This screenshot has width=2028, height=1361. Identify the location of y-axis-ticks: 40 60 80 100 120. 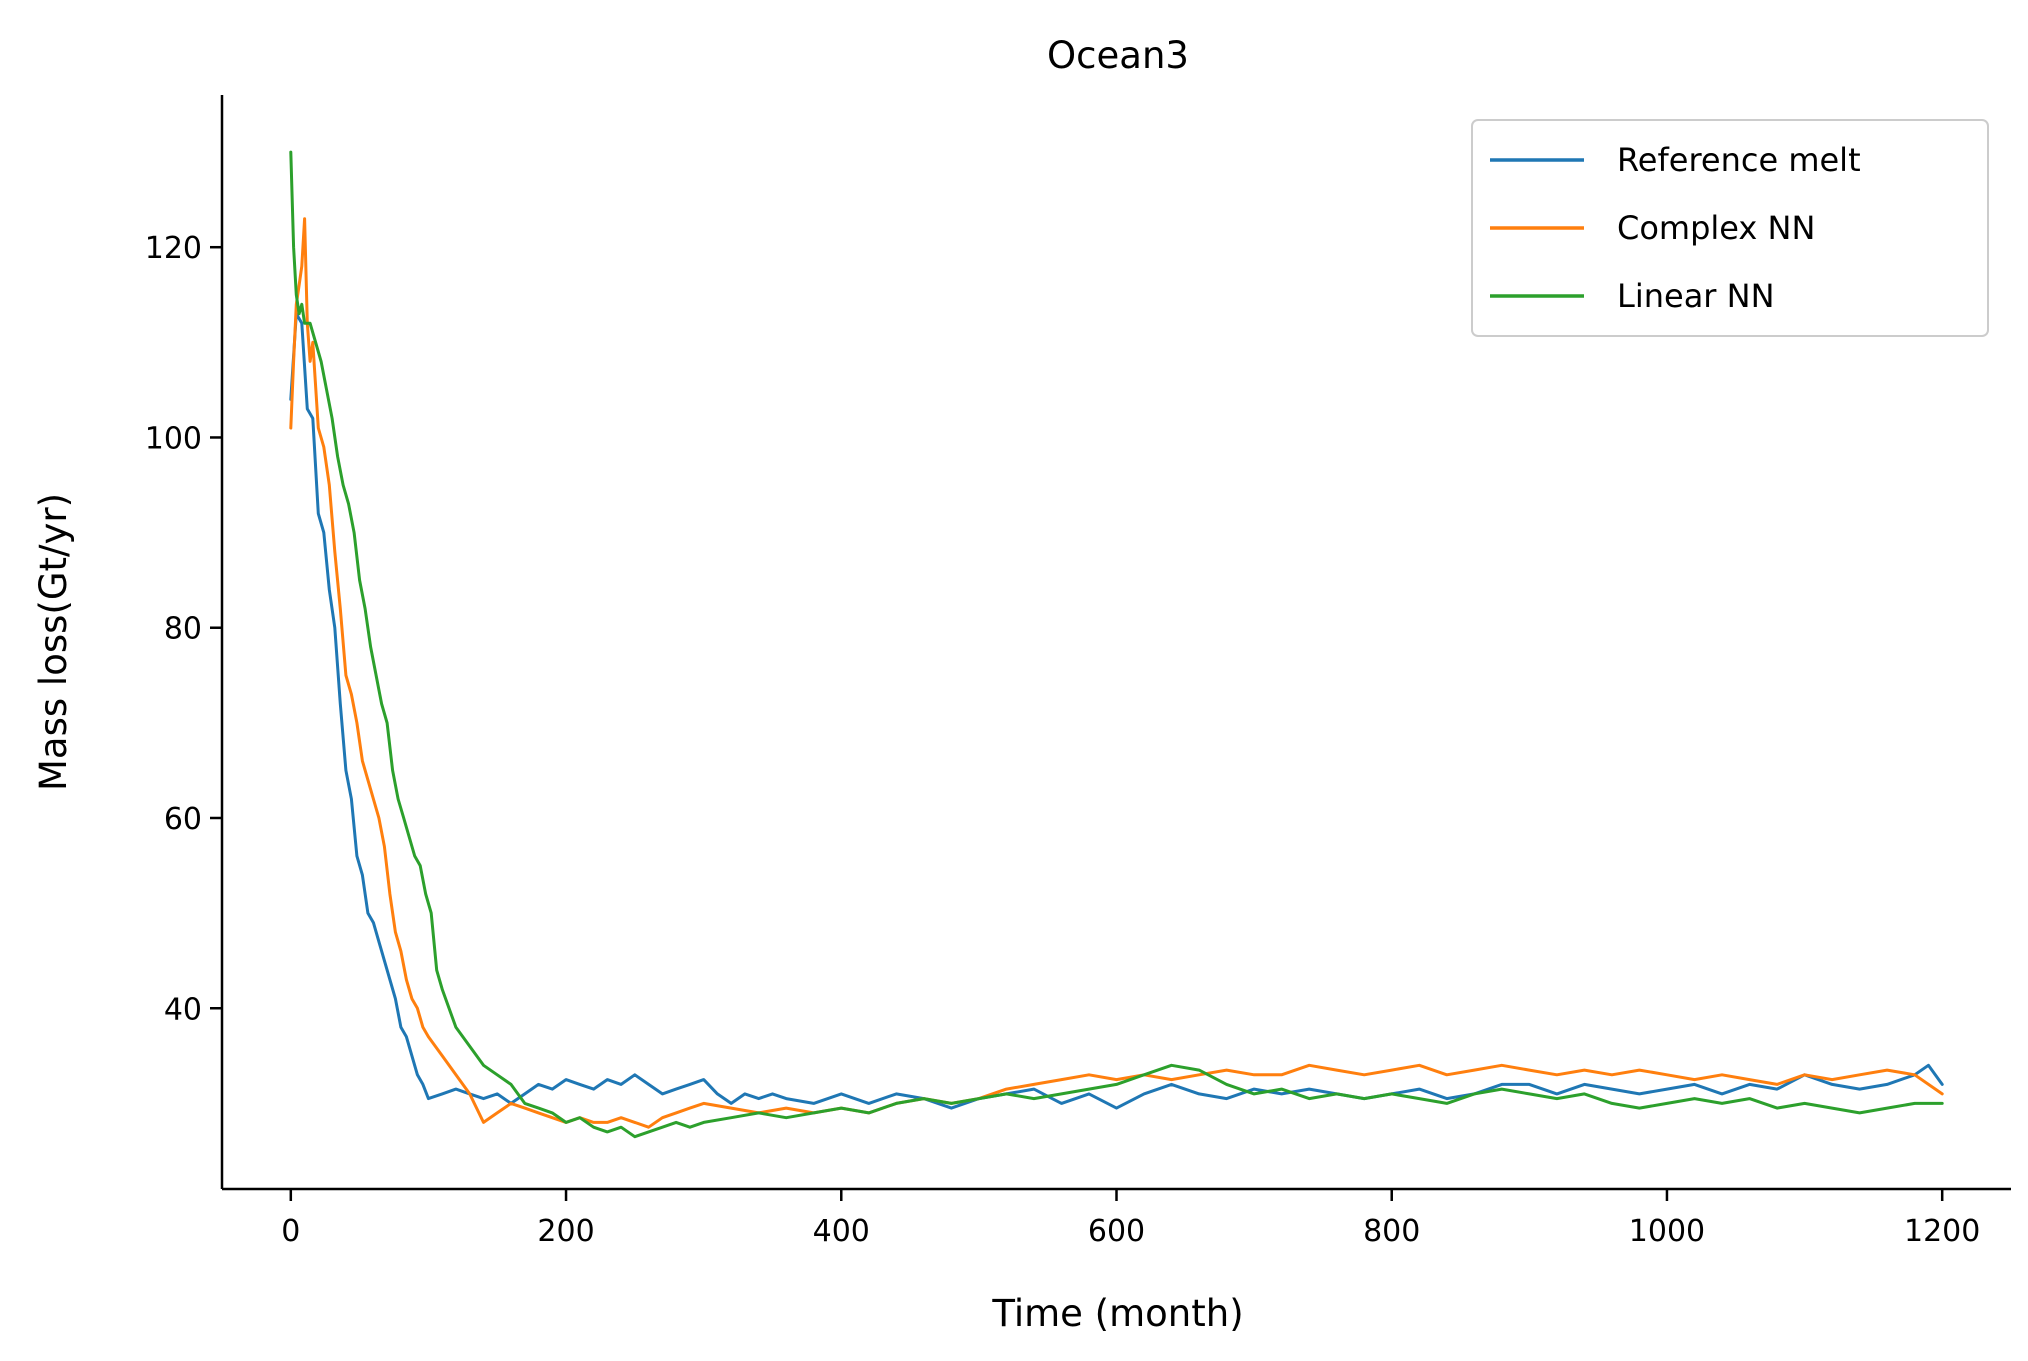
(183, 629).